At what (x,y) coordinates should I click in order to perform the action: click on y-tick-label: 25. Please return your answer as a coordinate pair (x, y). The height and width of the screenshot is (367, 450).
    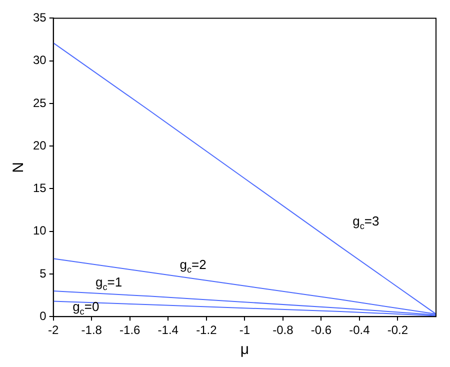
    Looking at the image, I should click on (39, 103).